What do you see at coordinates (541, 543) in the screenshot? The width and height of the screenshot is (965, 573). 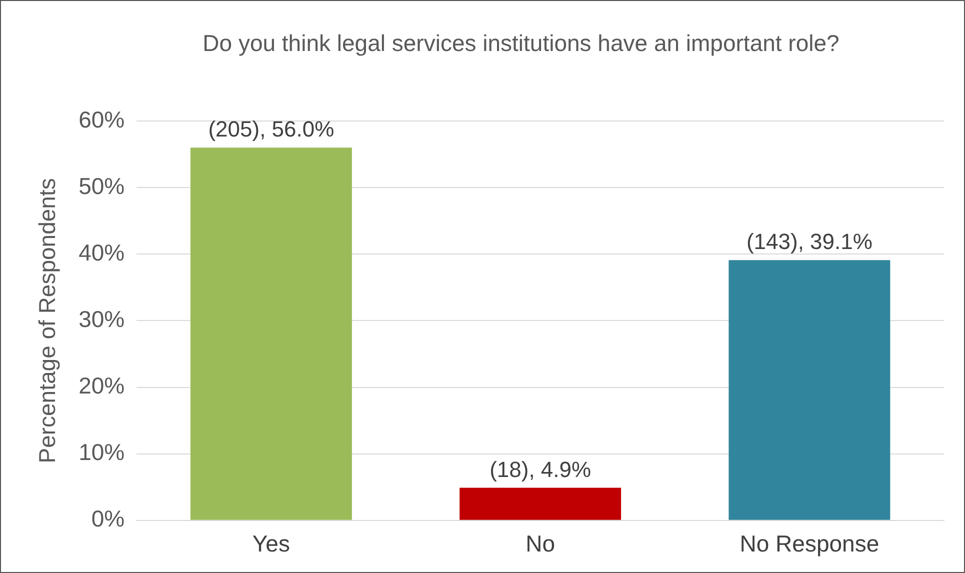 I see `x-tick-label: No` at bounding box center [541, 543].